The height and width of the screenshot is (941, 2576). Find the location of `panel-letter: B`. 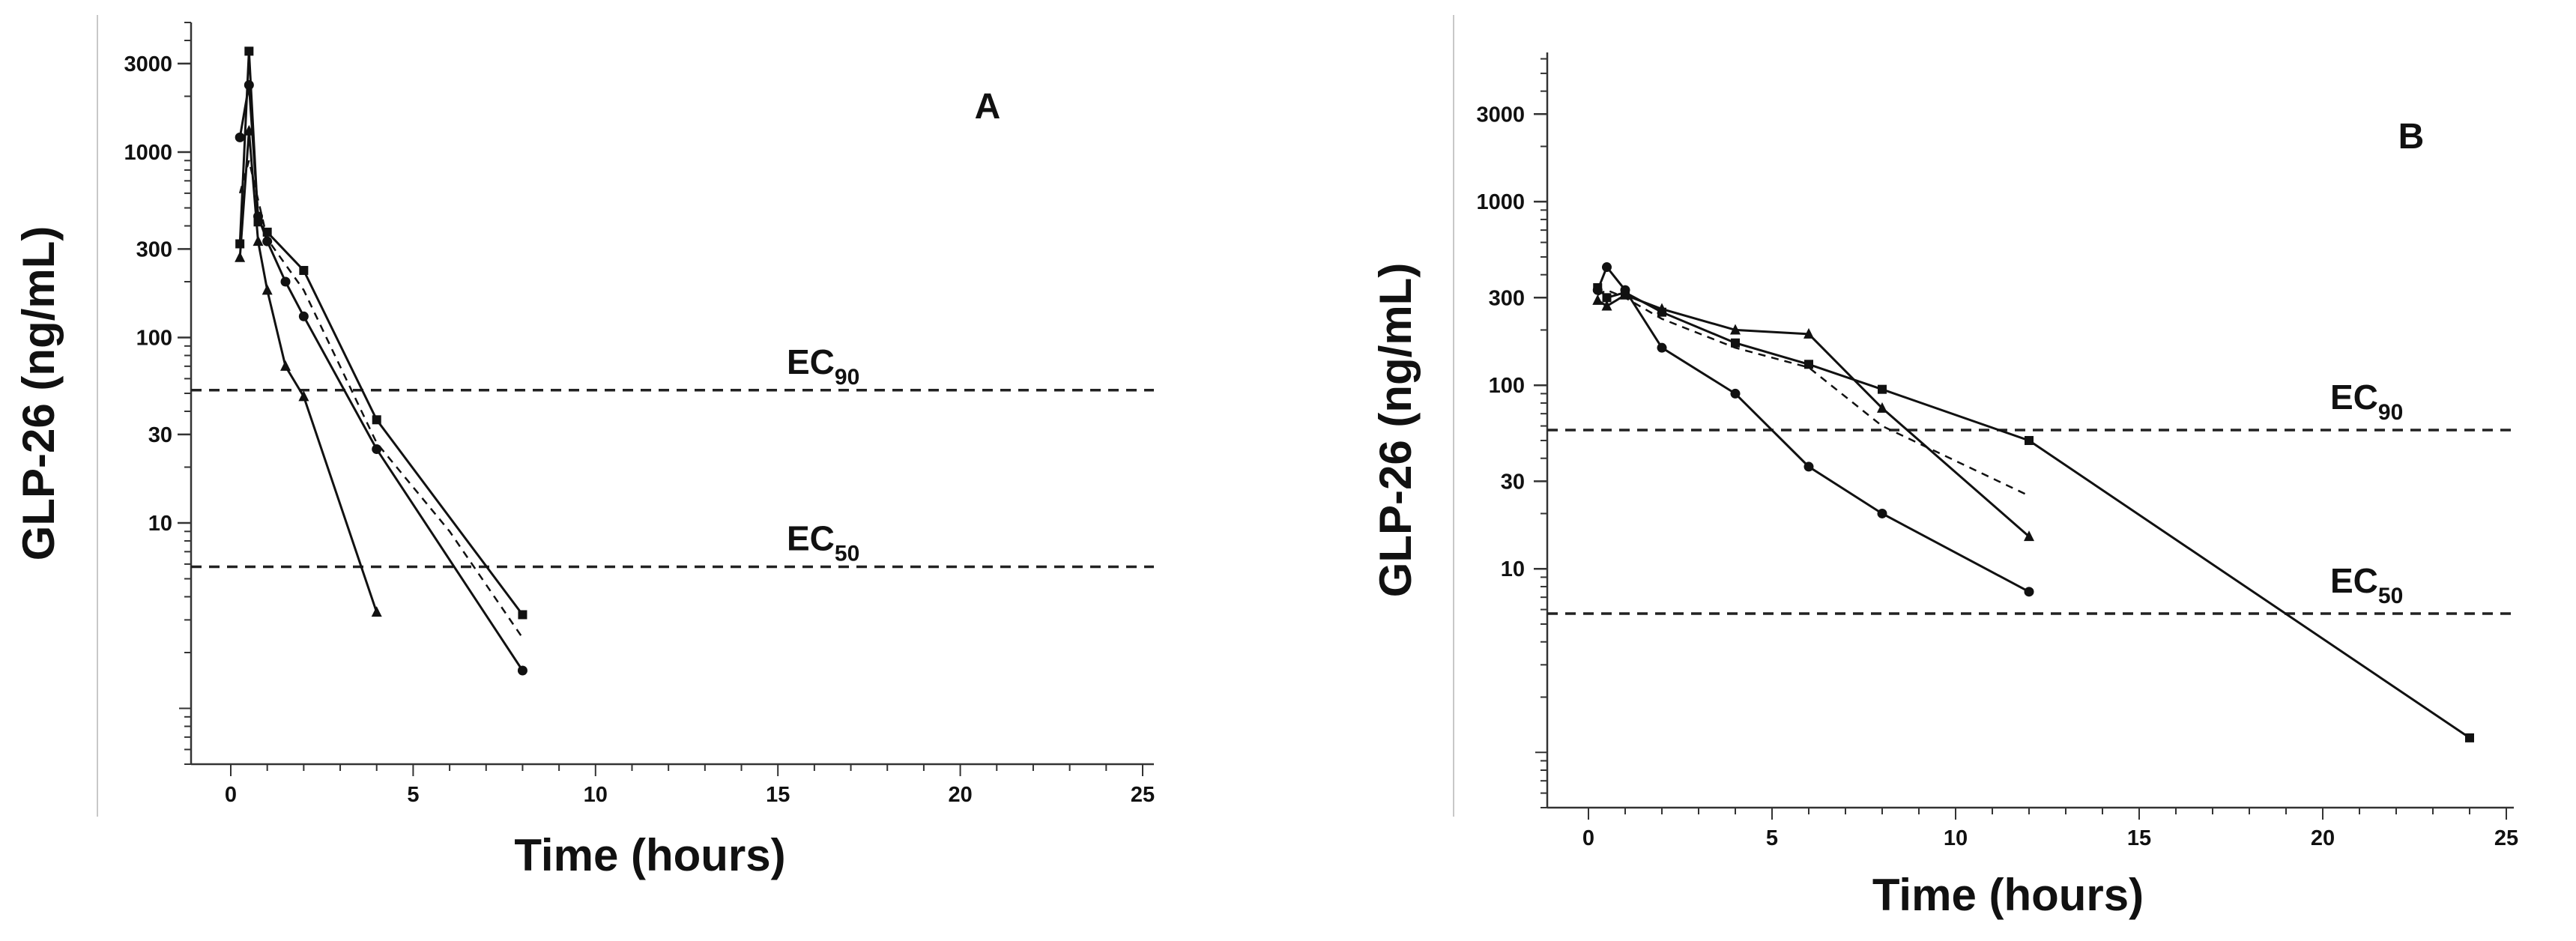

panel-letter: B is located at coordinates (2411, 137).